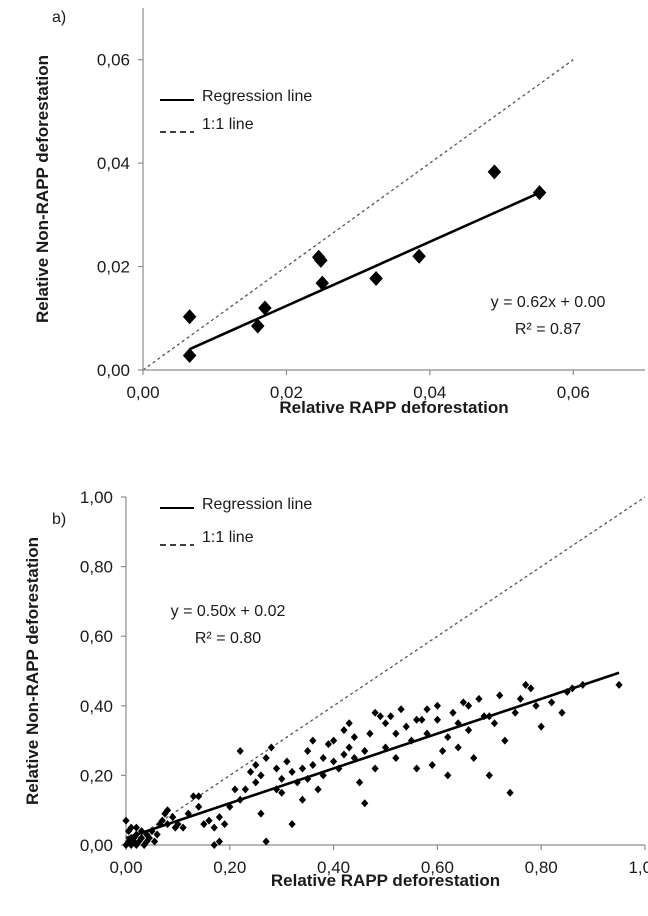 The width and height of the screenshot is (648, 916). What do you see at coordinates (541, 867) in the screenshot?
I see `x-tick-label: 0,80` at bounding box center [541, 867].